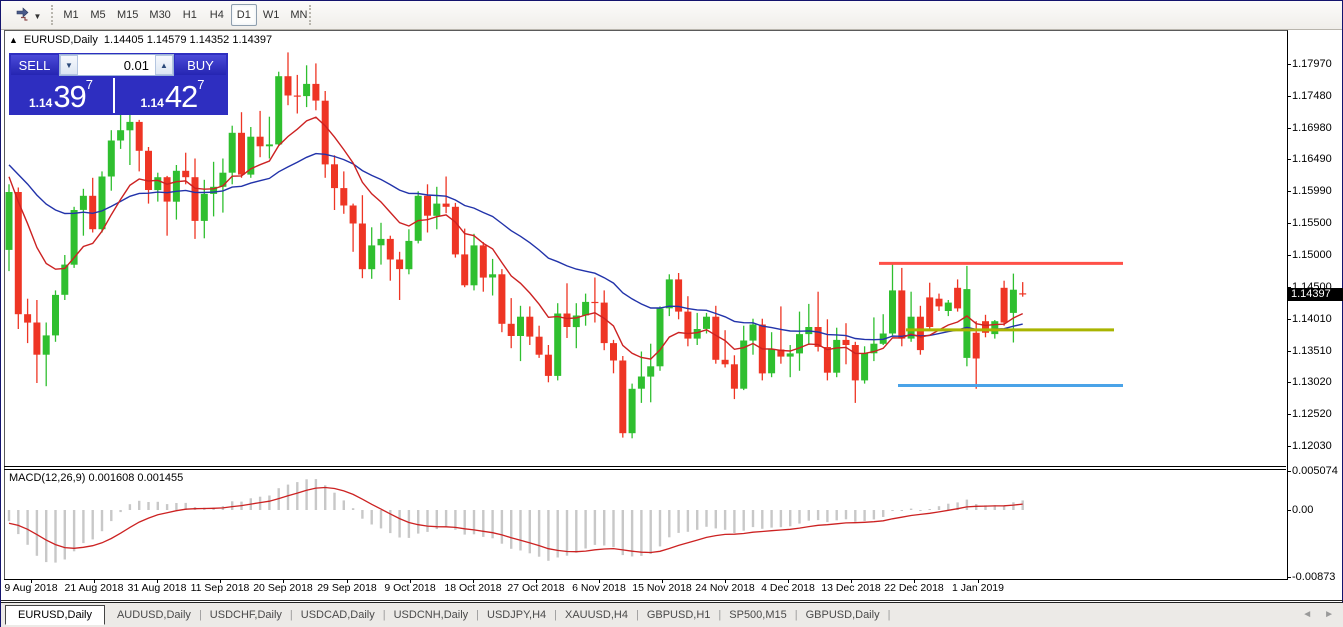 The image size is (1343, 627). What do you see at coordinates (758, 615) in the screenshot?
I see `chart-tab-sp500-m15: SP500,M15` at bounding box center [758, 615].